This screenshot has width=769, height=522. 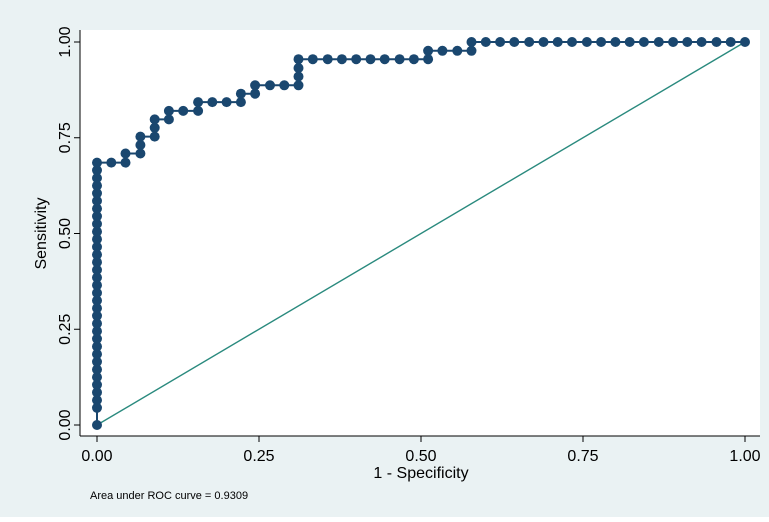 I want to click on y-axis-ticks: 0.00 0.25 0.50 0.75 1.00, so click(x=68, y=233).